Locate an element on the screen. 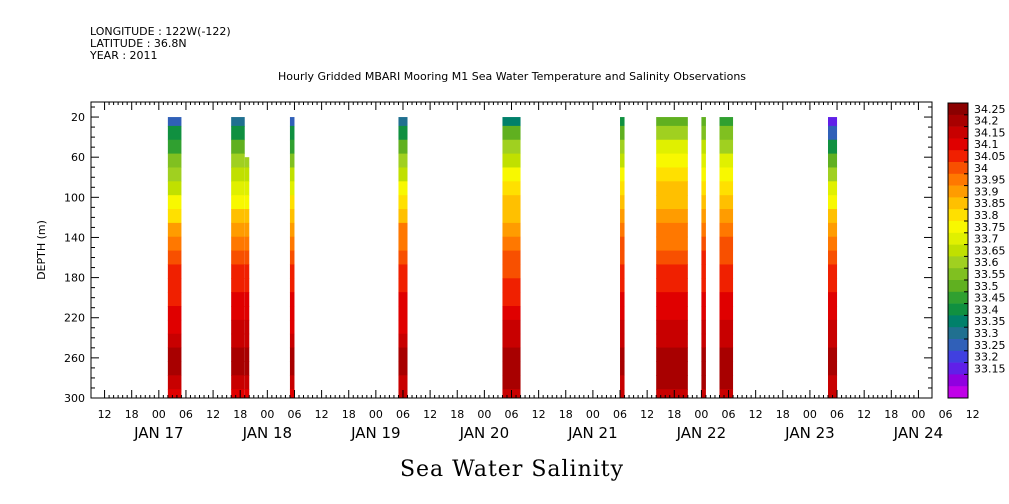 The width and height of the screenshot is (1009, 504). latitude-label: LATITUDE : 36.8N is located at coordinates (138, 43).